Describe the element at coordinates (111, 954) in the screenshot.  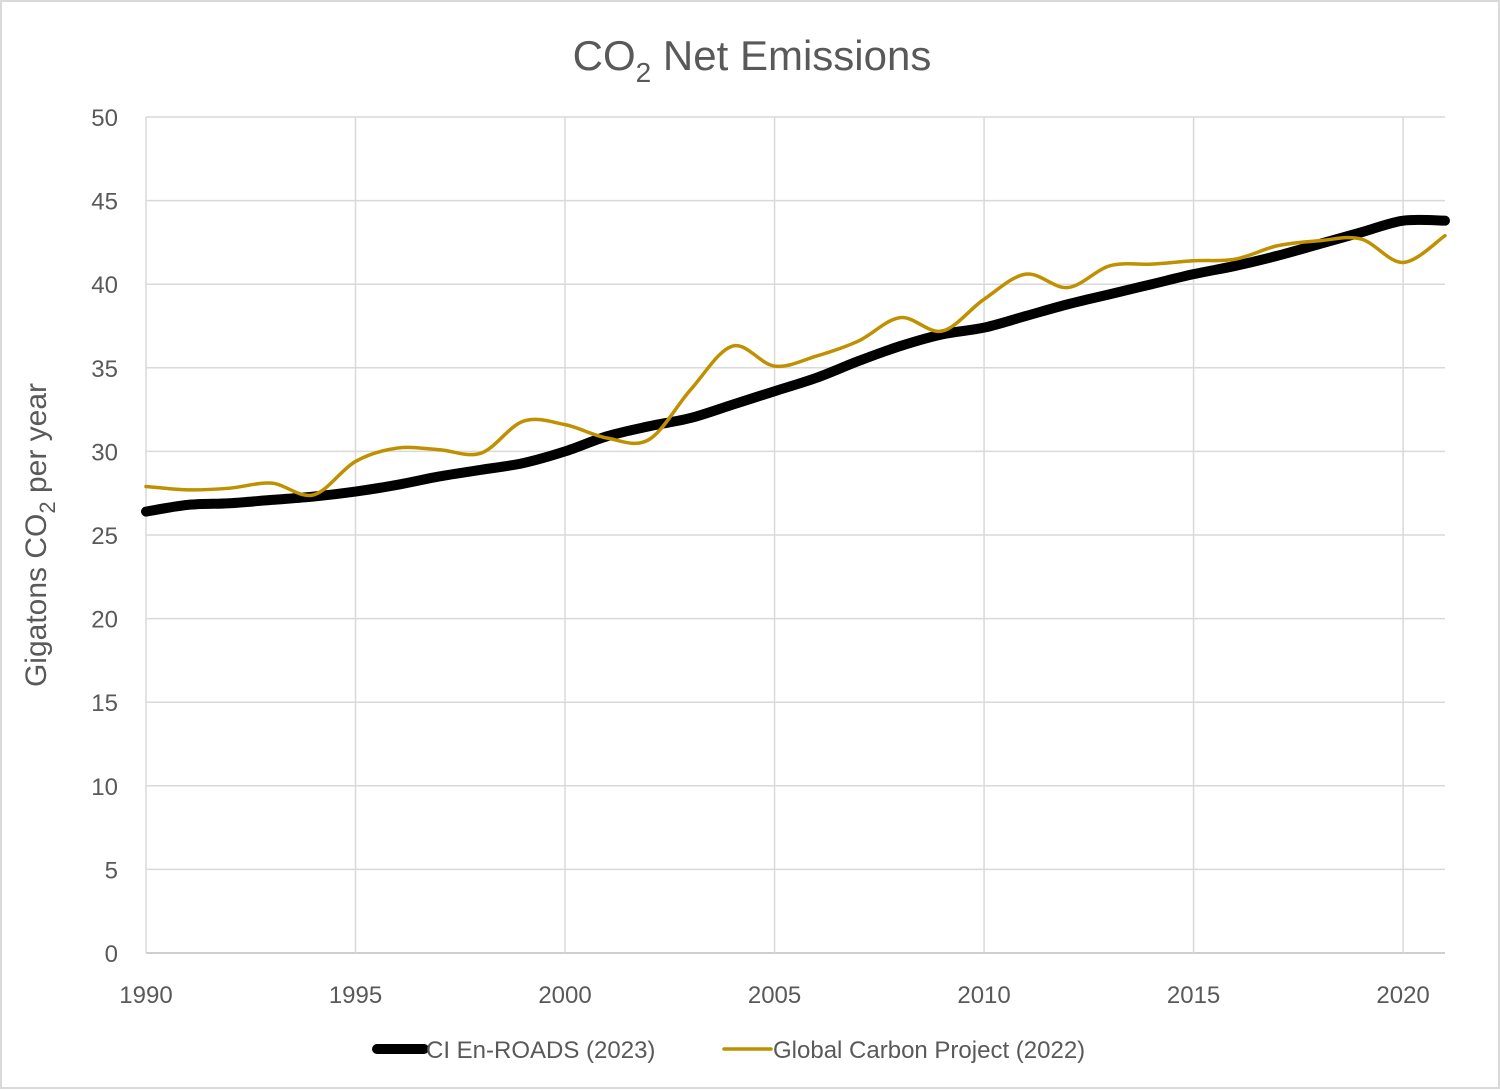
I see `y-tick-label-0: 0` at that location.